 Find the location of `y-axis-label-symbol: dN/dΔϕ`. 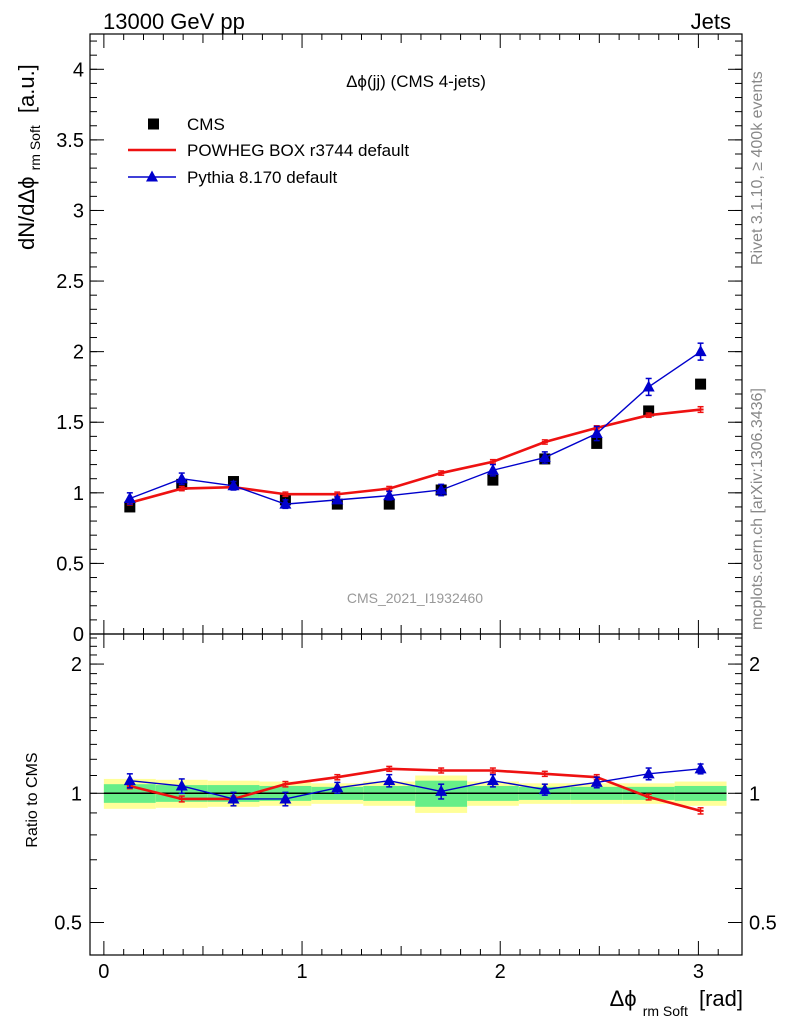

y-axis-label-symbol: dN/dΔϕ is located at coordinates (26, 214).